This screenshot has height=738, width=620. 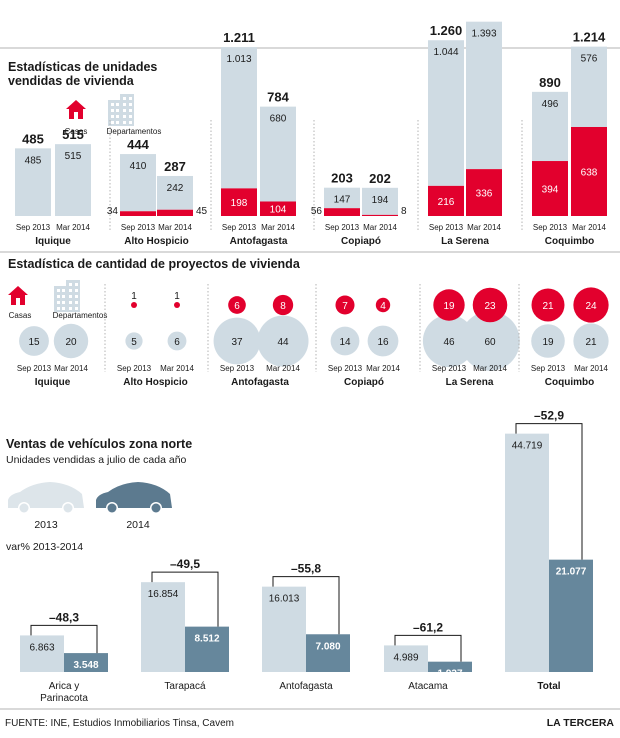 What do you see at coordinates (64, 617) in the screenshot?
I see `var-label: –48,3` at bounding box center [64, 617].